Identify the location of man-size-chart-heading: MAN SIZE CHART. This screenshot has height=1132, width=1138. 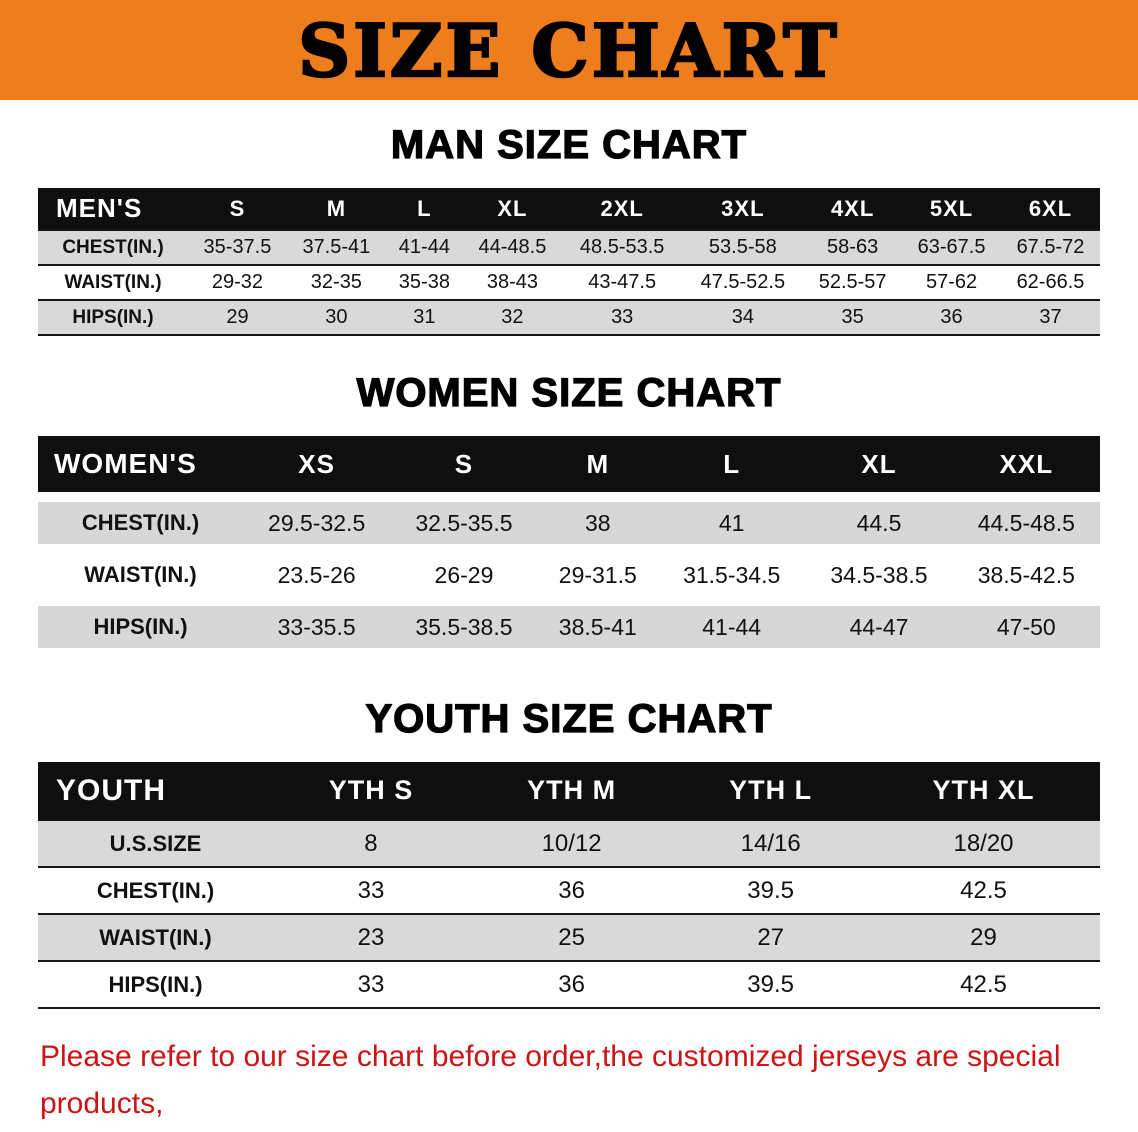
(569, 144).